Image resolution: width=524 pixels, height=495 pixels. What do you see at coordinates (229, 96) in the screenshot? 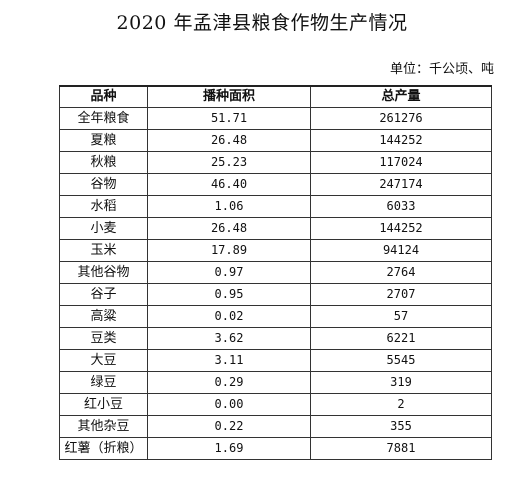
I see `column-header-sown-area: 播种面积` at bounding box center [229, 96].